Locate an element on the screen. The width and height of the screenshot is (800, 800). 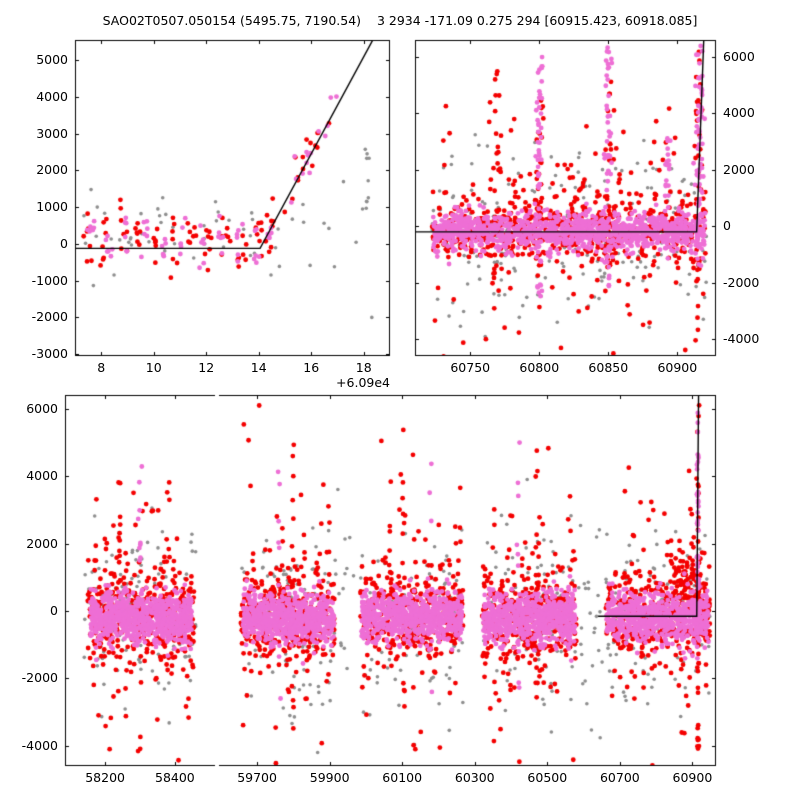
y-tick-label: -1000 is located at coordinates (49, 280).